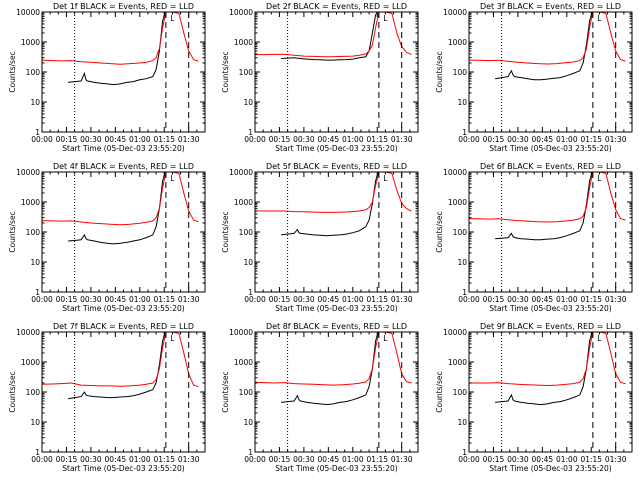 This screenshot has width=640, height=480. I want to click on panel-title: Det 3f BLACK = Events, RED = LLD, so click(550, 6).